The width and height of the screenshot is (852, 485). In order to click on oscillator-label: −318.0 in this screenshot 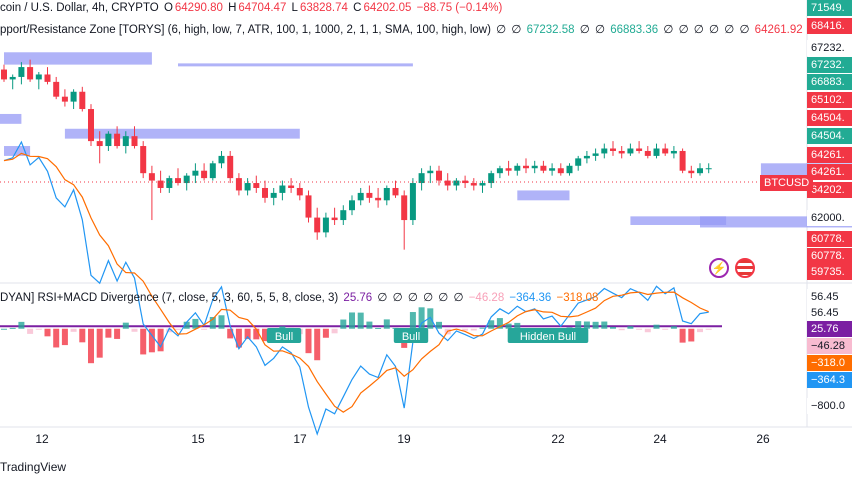, I will do `click(829, 363)`.